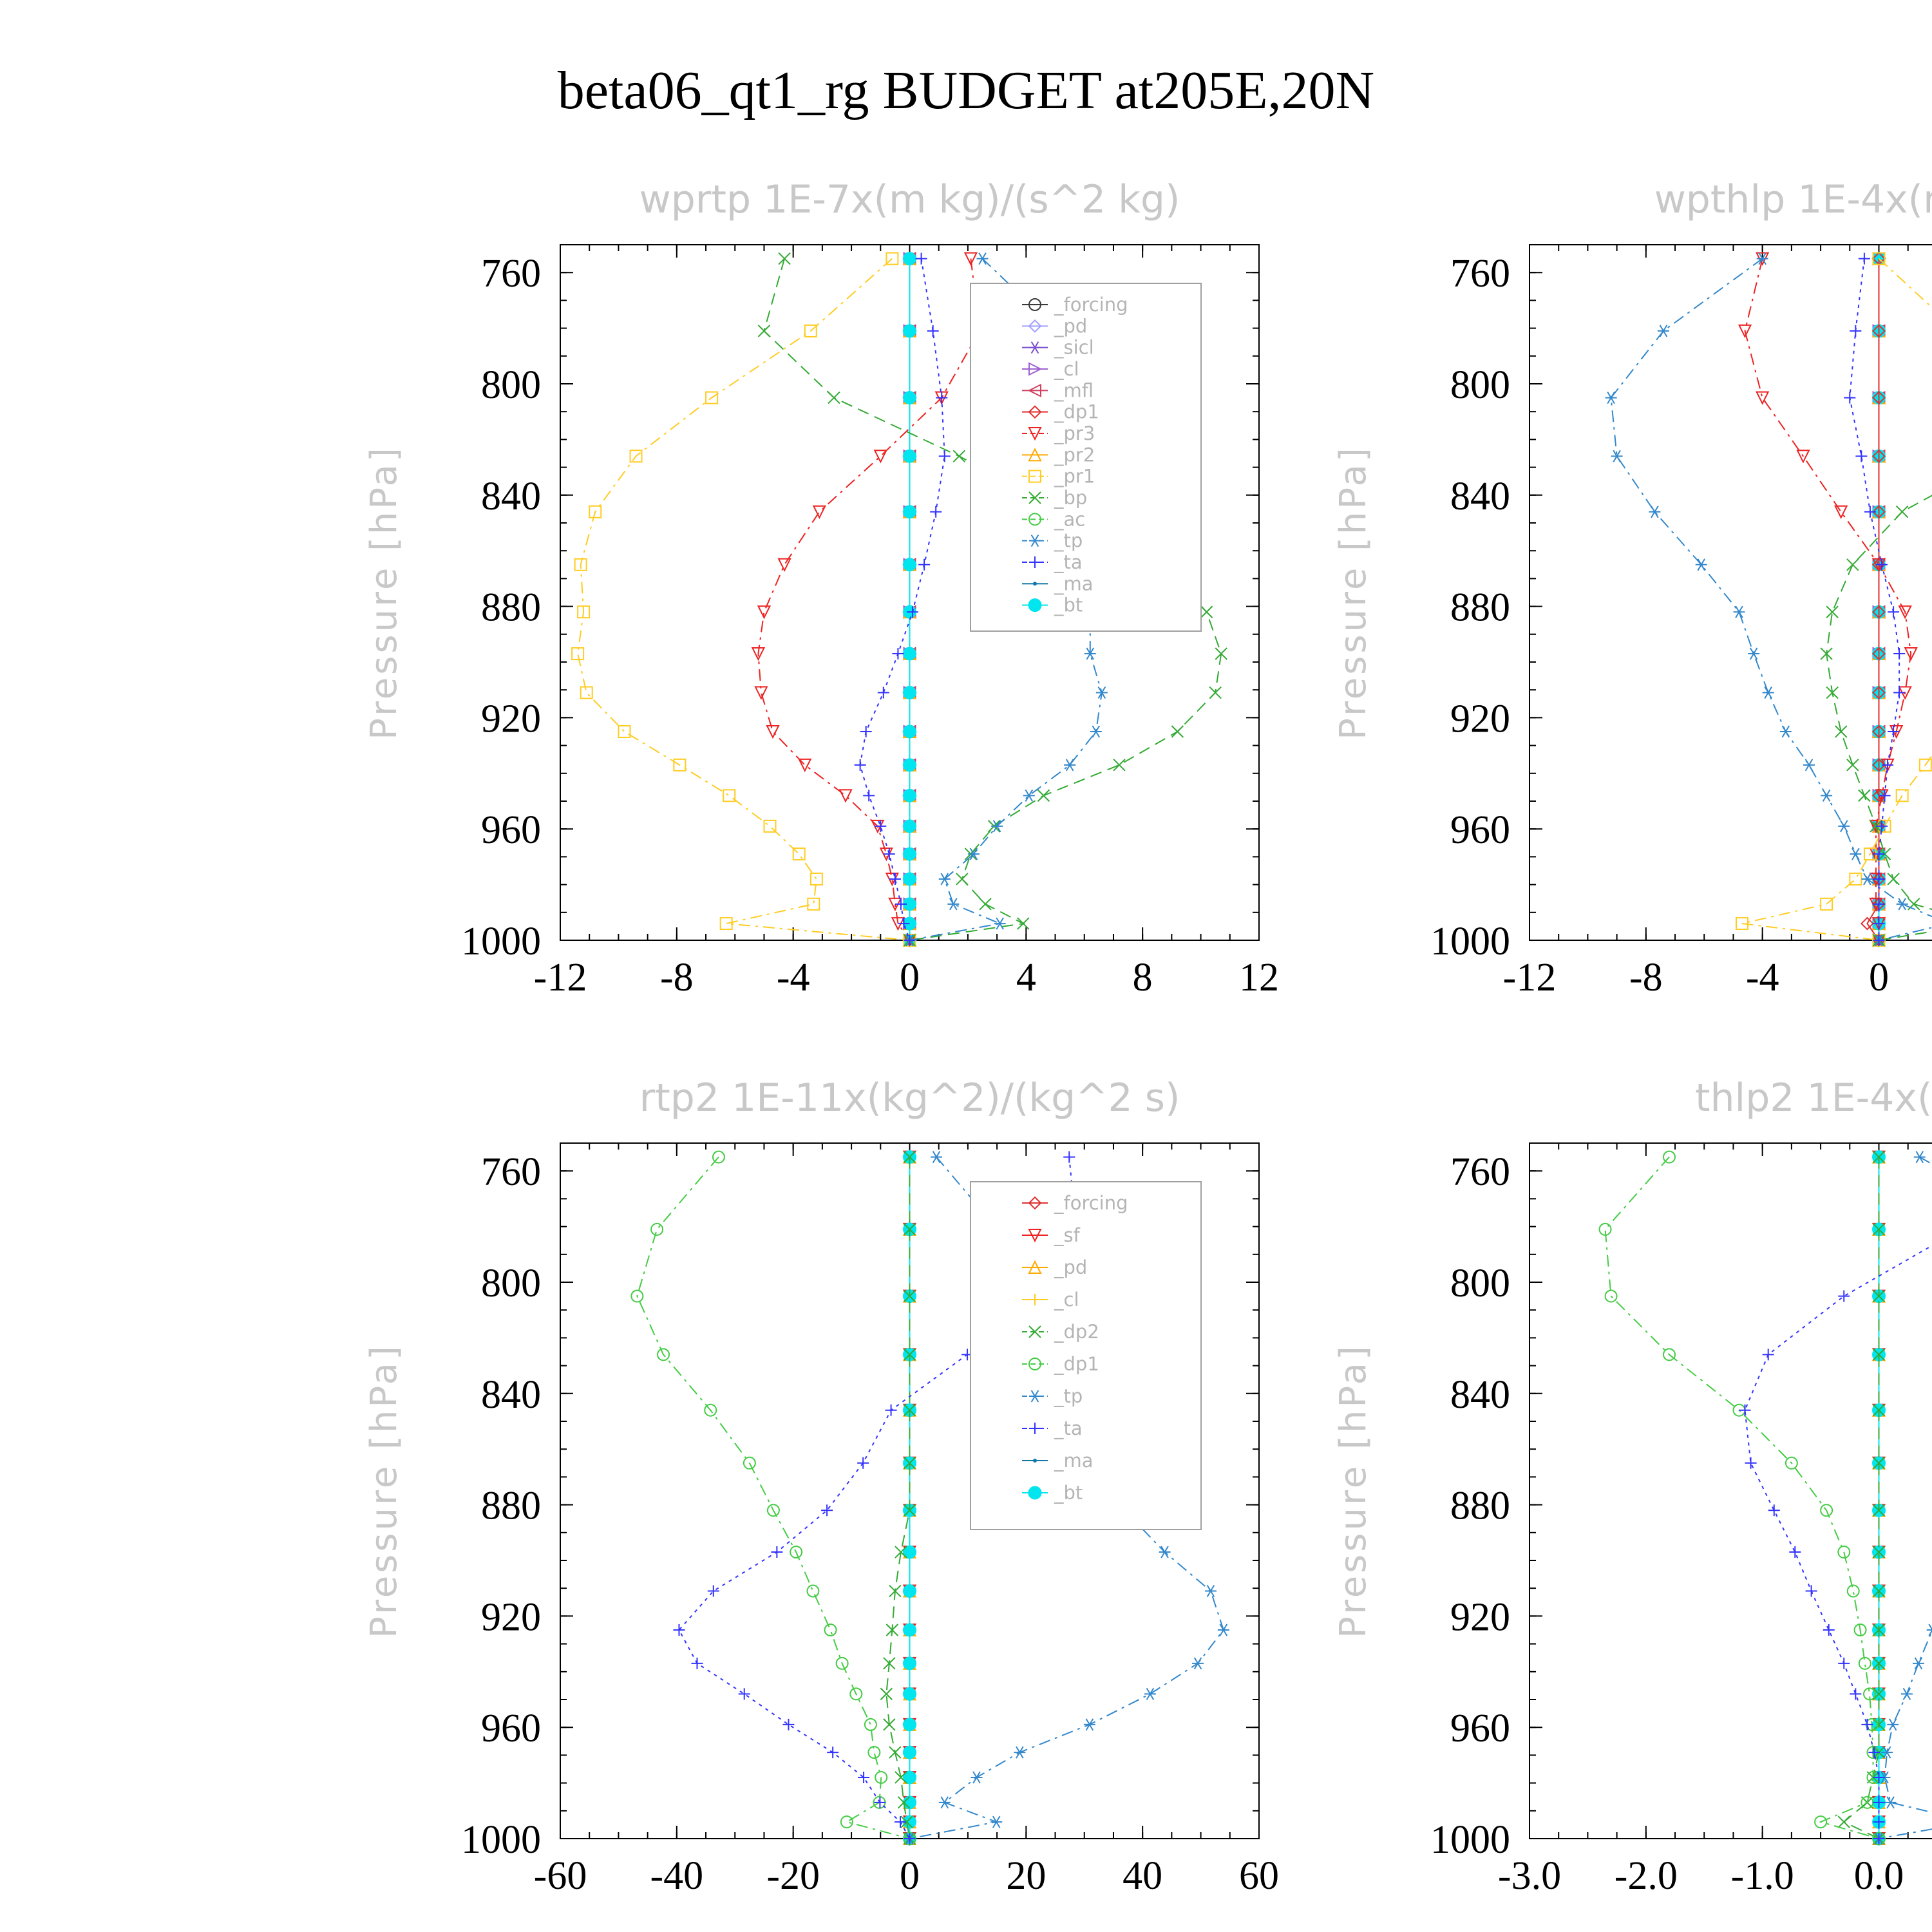  I want to click on legend-label: _tp, so click(1068, 541).